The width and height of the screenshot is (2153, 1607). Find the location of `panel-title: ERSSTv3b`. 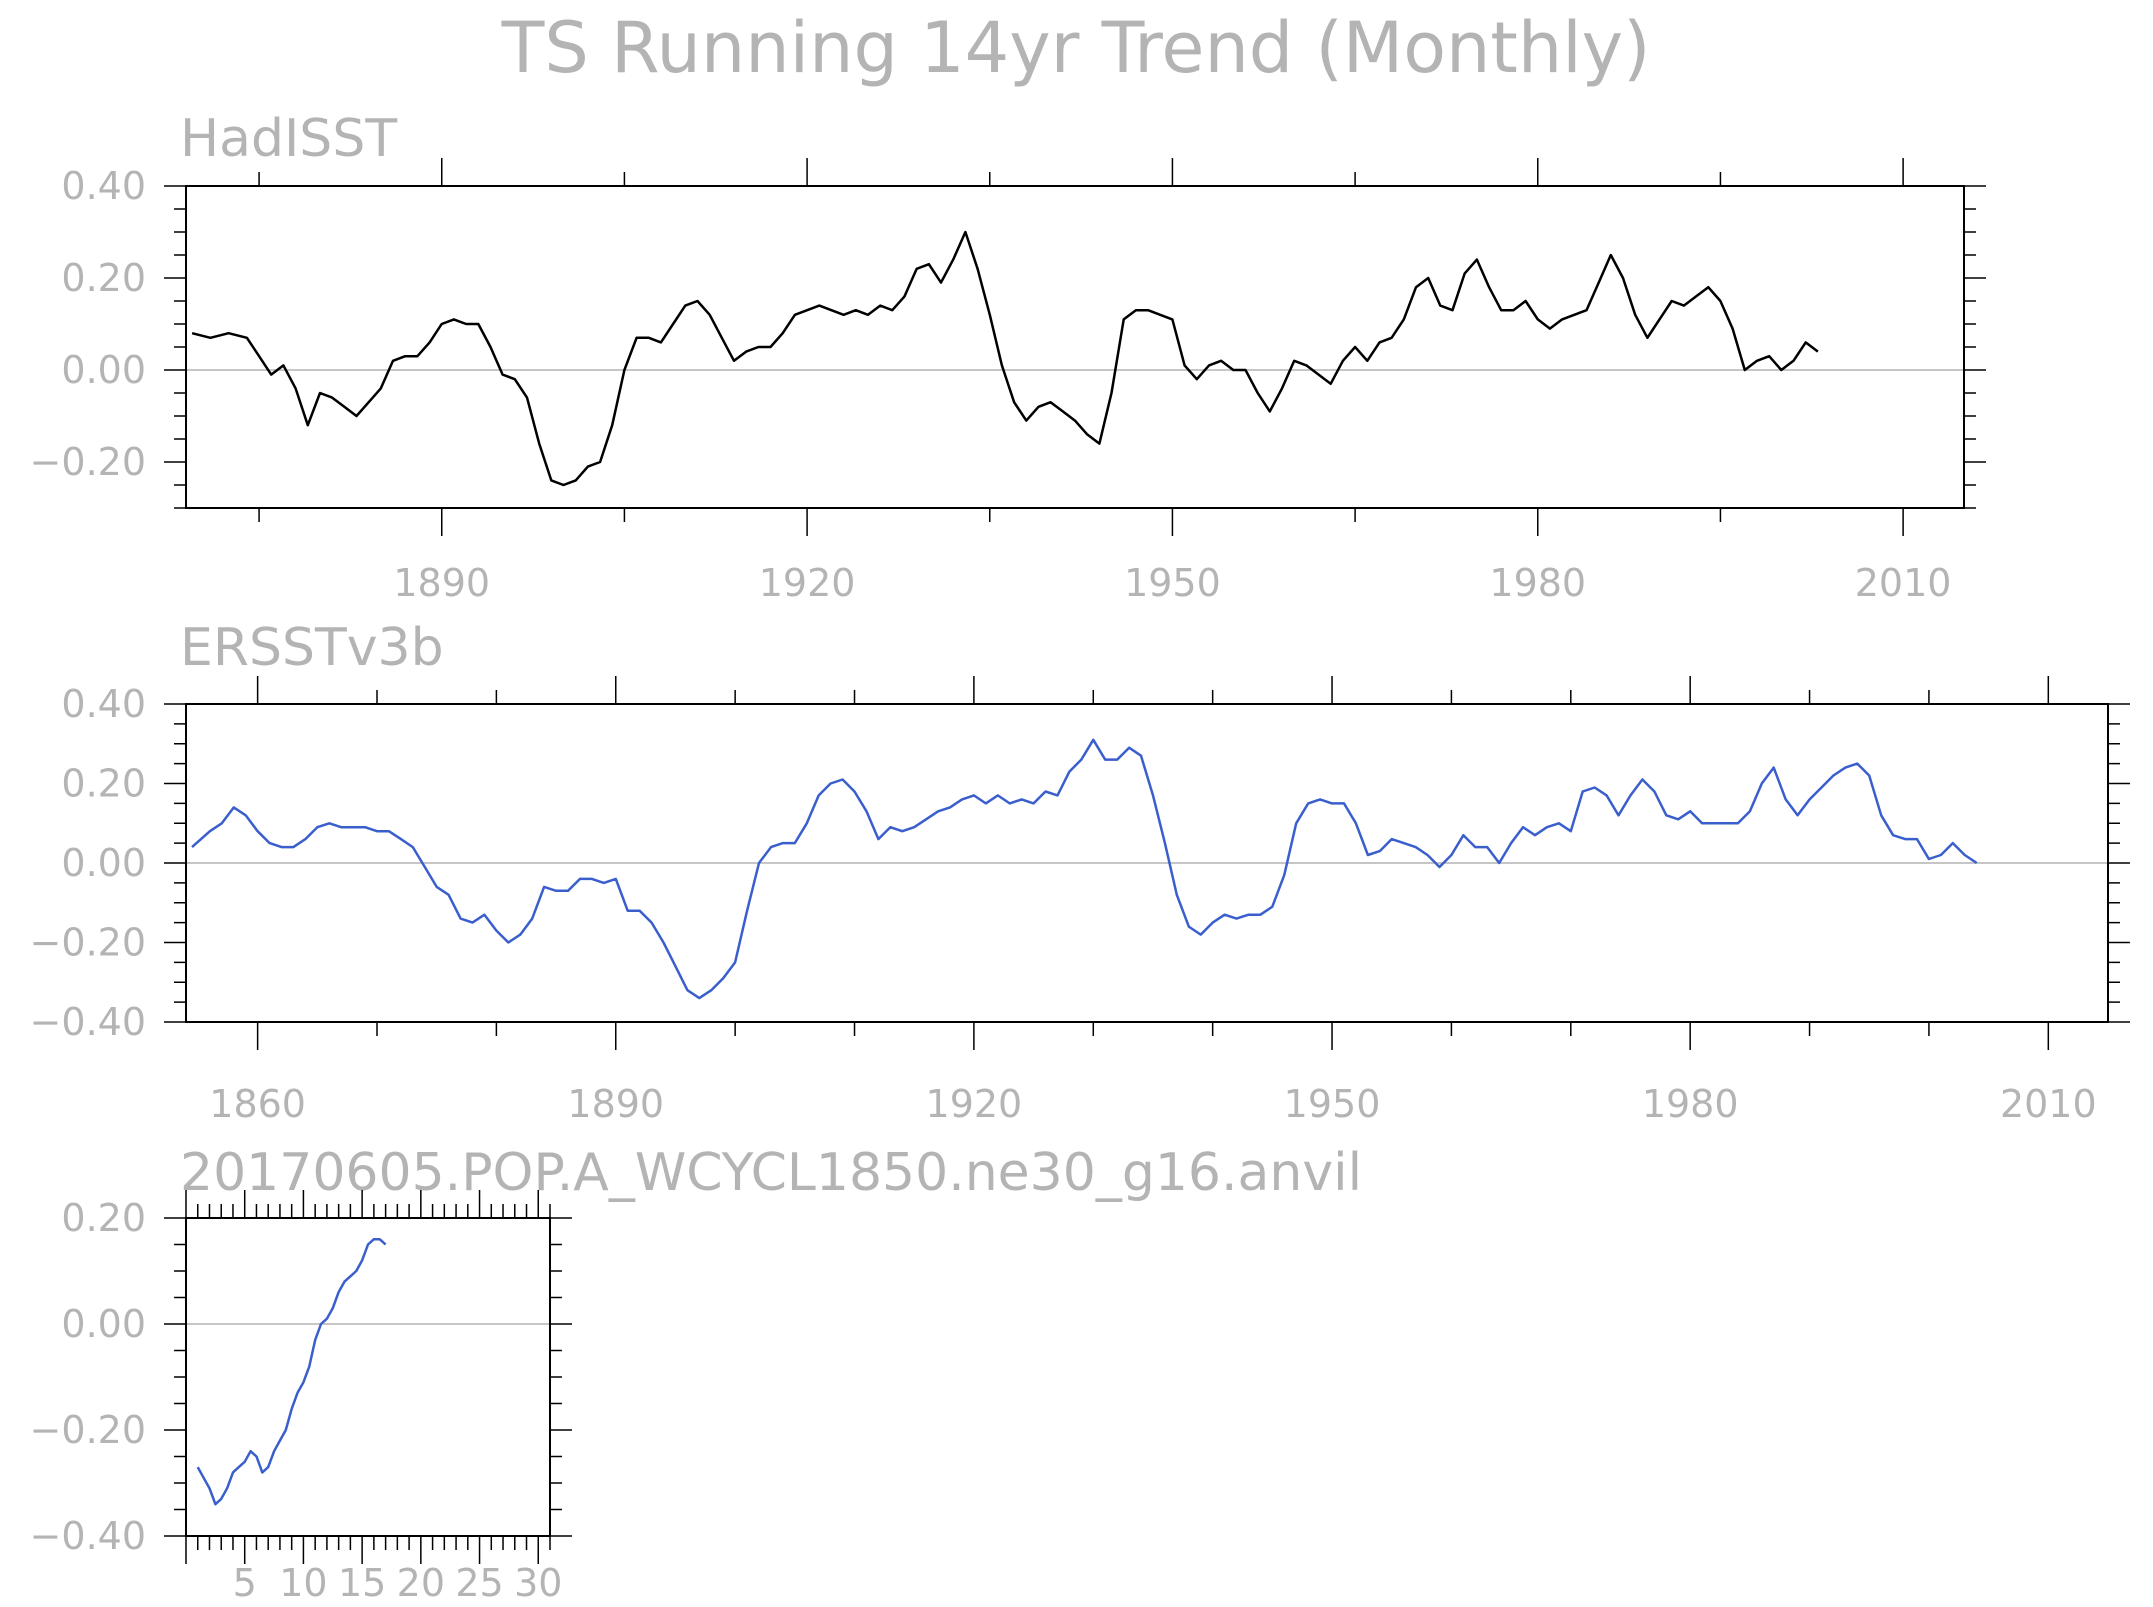

panel-title: ERSSTv3b is located at coordinates (312, 648).